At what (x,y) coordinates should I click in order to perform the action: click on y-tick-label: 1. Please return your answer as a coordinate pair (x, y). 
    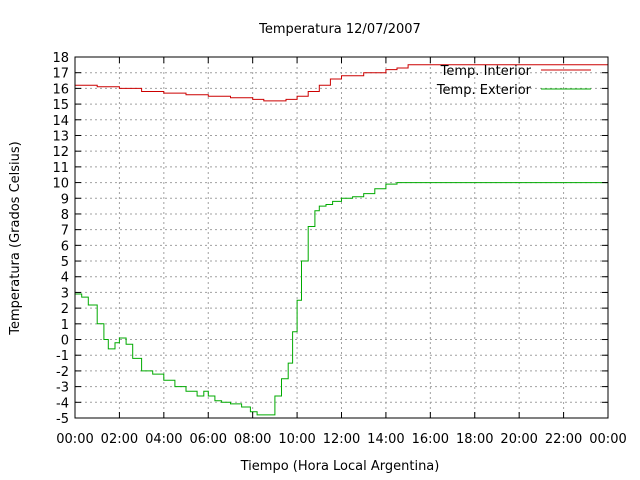
    Looking at the image, I should click on (65, 325).